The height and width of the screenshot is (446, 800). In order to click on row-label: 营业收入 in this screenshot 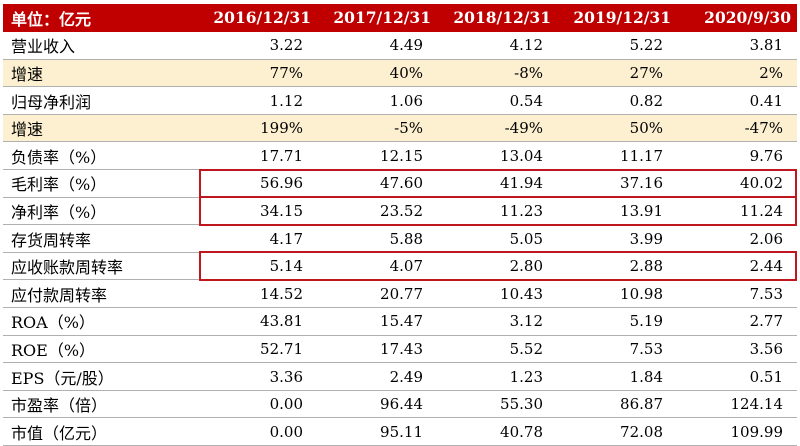, I will do `click(43, 47)`.